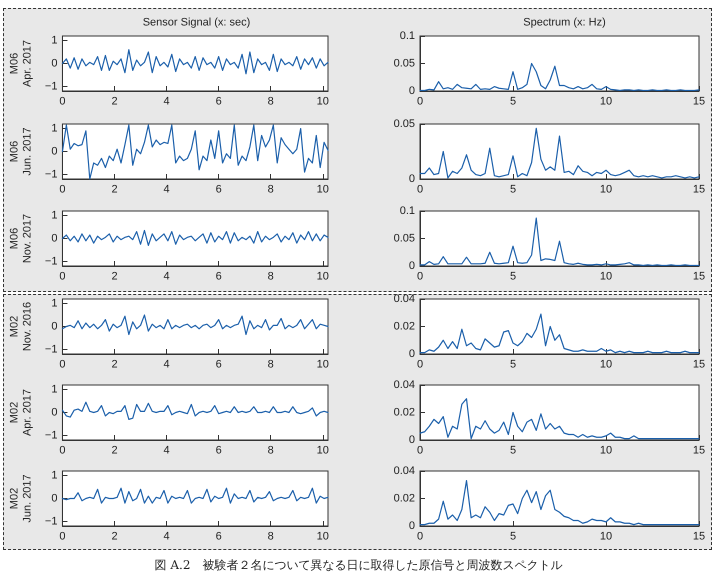 This screenshot has height=581, width=717. I want to click on y-axis-title: M02 Apr. 2017, so click(21, 412).